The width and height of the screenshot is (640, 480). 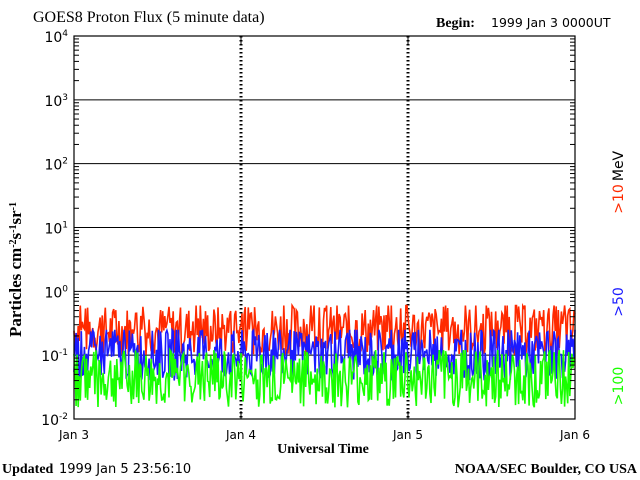 I want to click on begin-value: 1999 Jan 3 0000UT, so click(x=551, y=22).